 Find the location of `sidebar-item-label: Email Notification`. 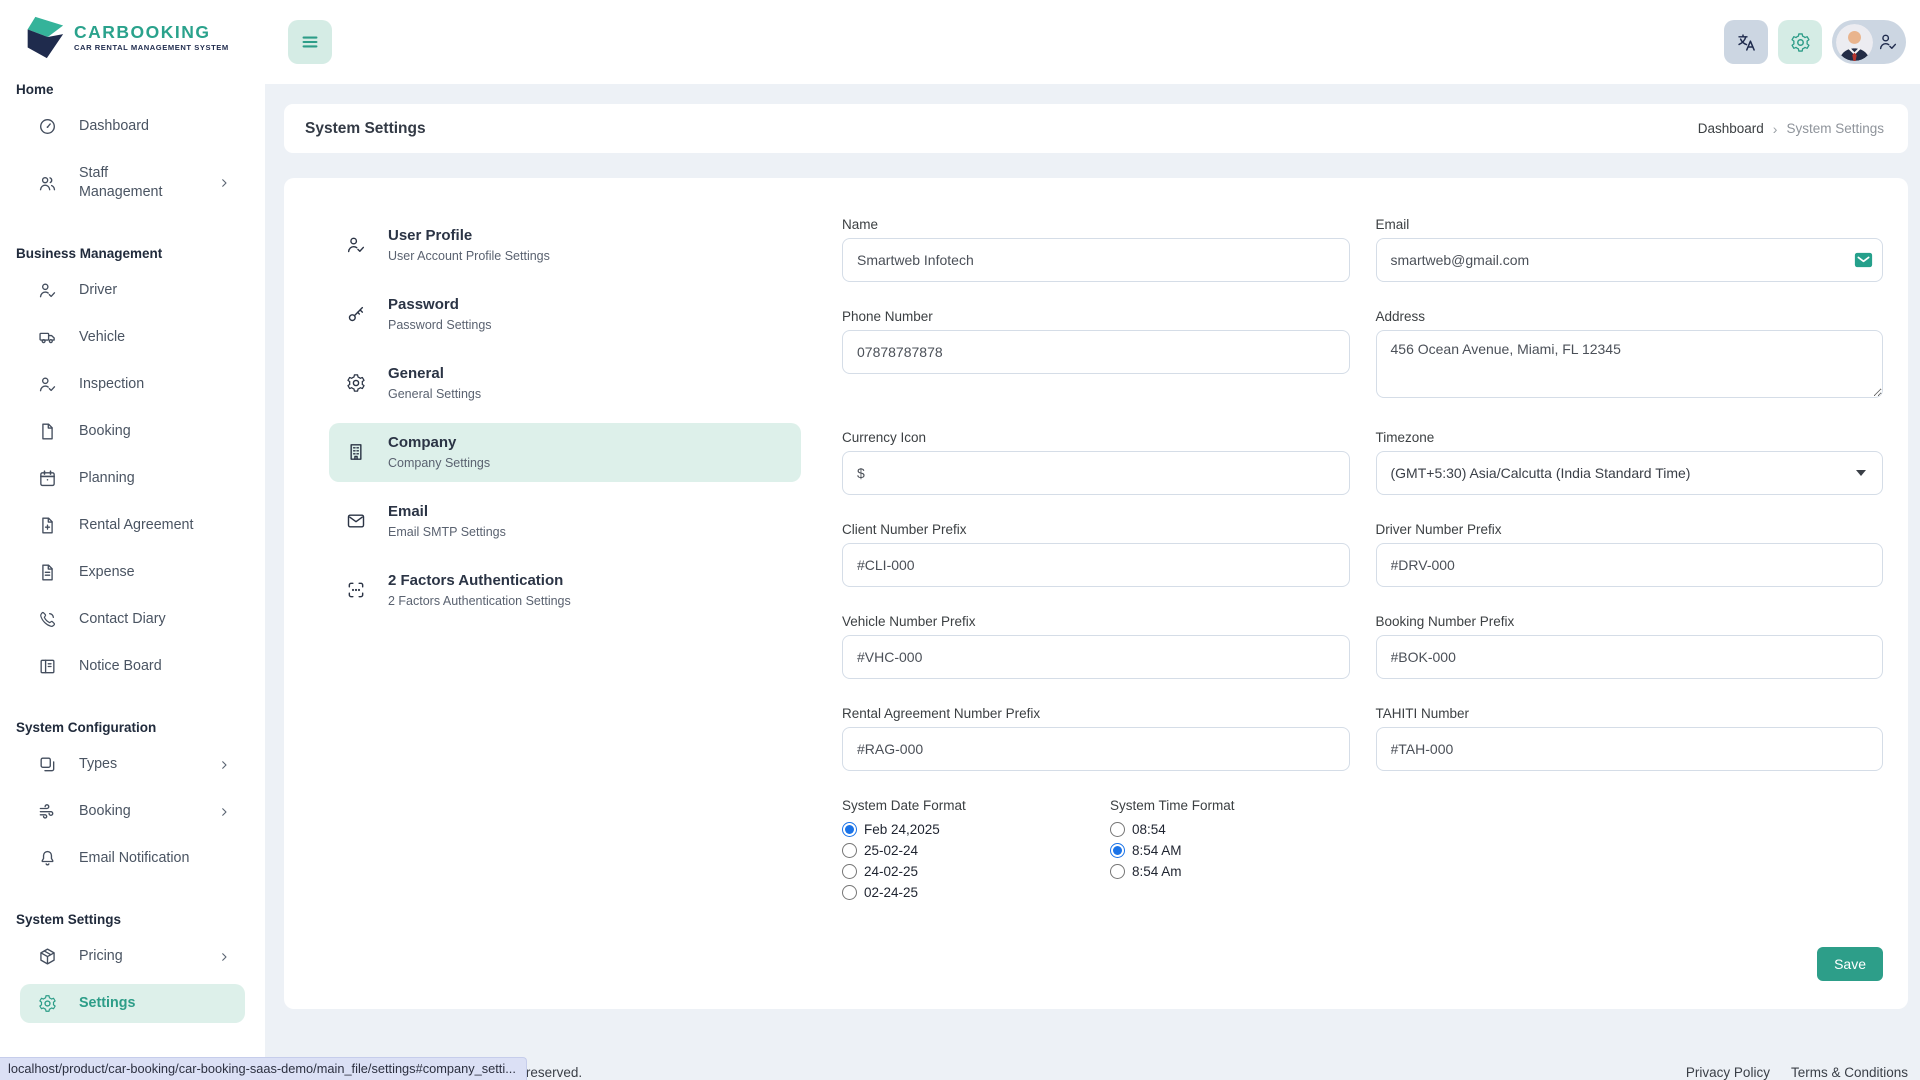

sidebar-item-label: Email Notification is located at coordinates (134, 858).